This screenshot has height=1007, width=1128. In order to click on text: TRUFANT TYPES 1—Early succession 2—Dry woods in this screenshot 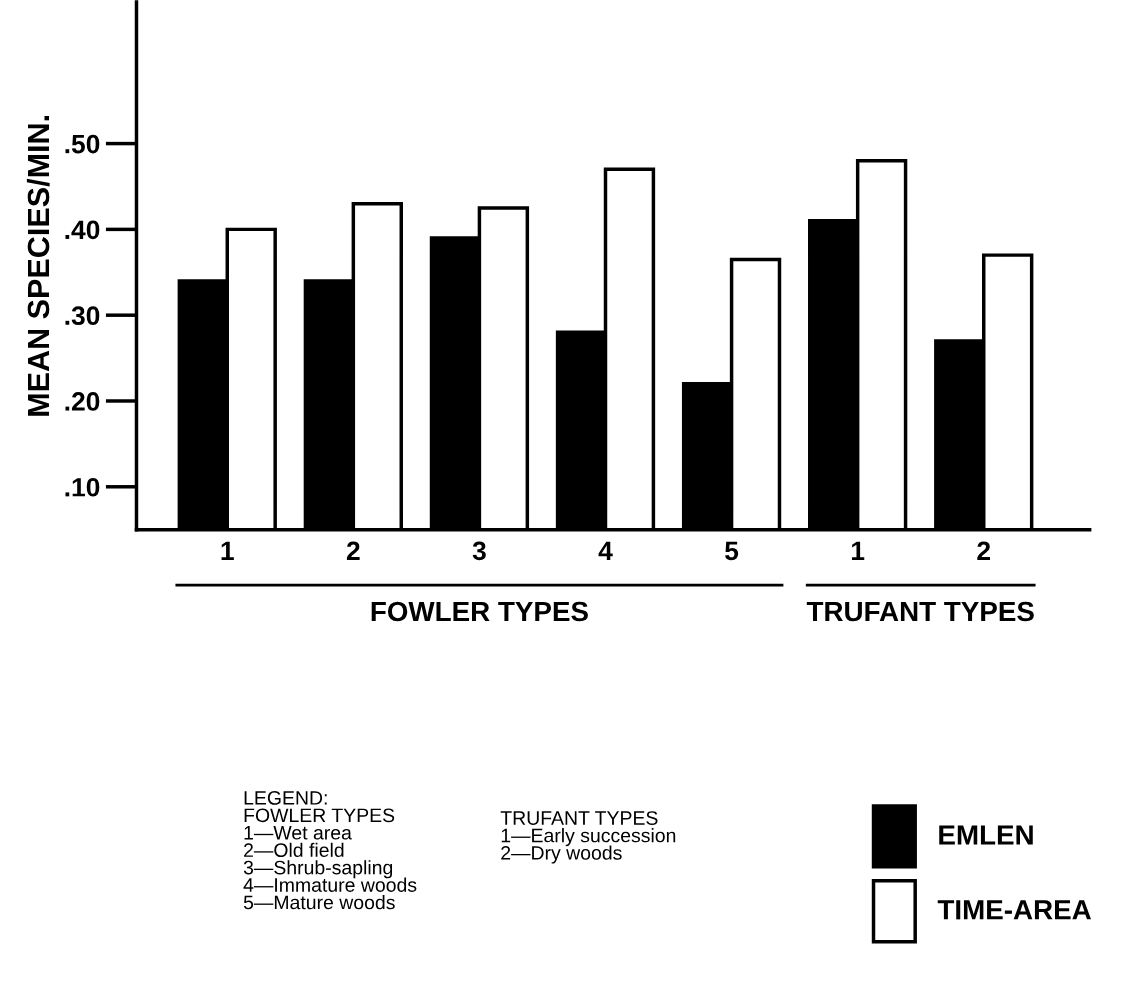, I will do `click(588, 837)`.